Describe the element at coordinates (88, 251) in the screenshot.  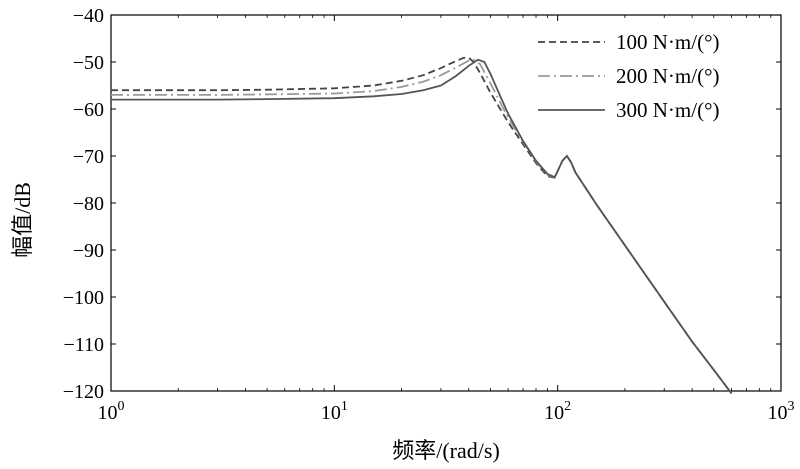
I see `y-tick-label: −90` at that location.